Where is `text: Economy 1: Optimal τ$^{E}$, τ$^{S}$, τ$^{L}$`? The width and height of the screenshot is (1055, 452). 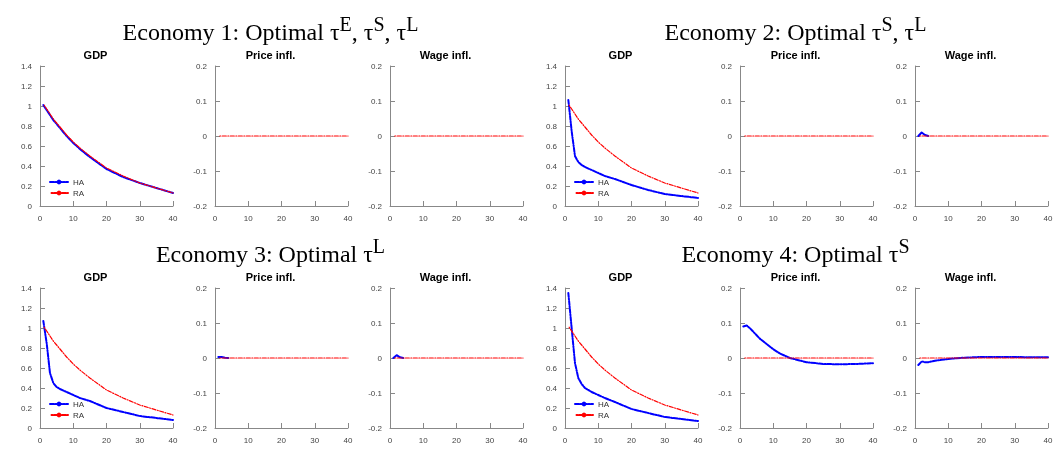
text: Economy 1: Optimal τ$^{E}$, τ$^{S}$, τ$^{L}$ is located at coordinates (270, 29).